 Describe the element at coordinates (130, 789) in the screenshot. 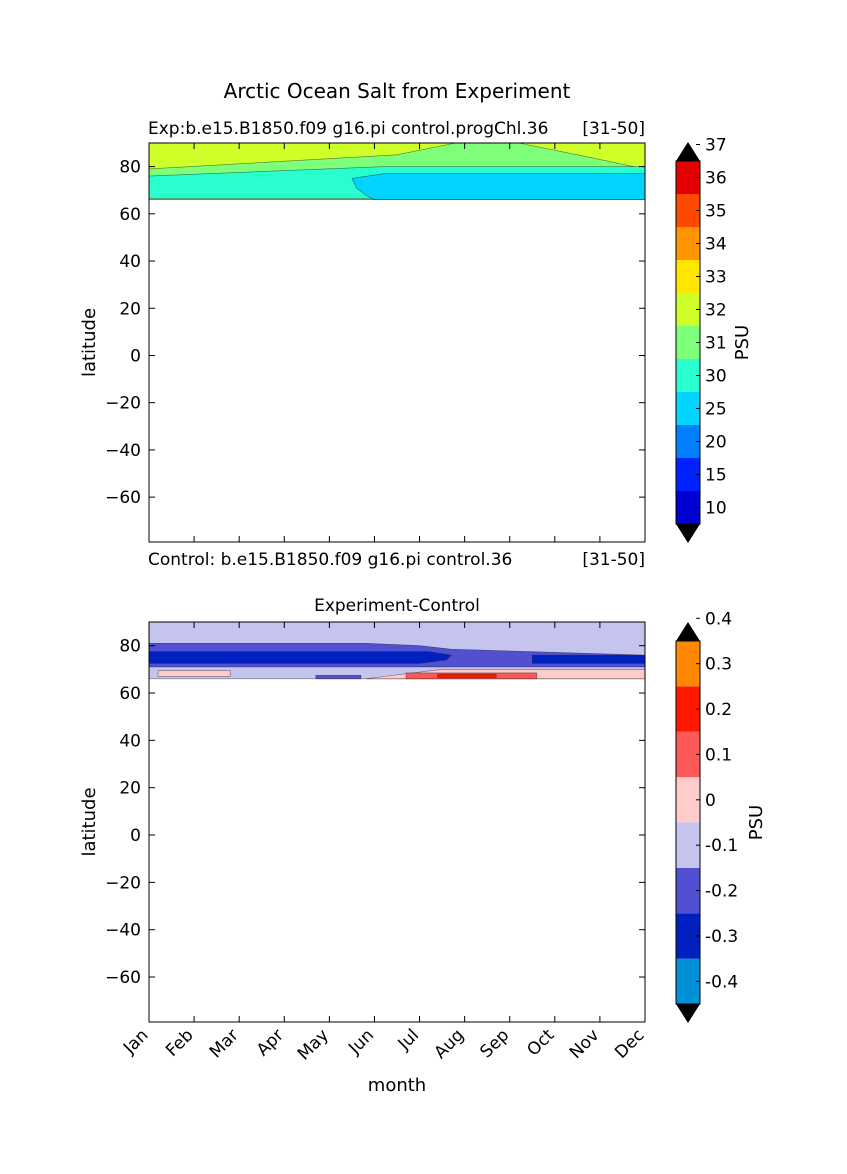

I see `difference-ytick-label: 20` at that location.